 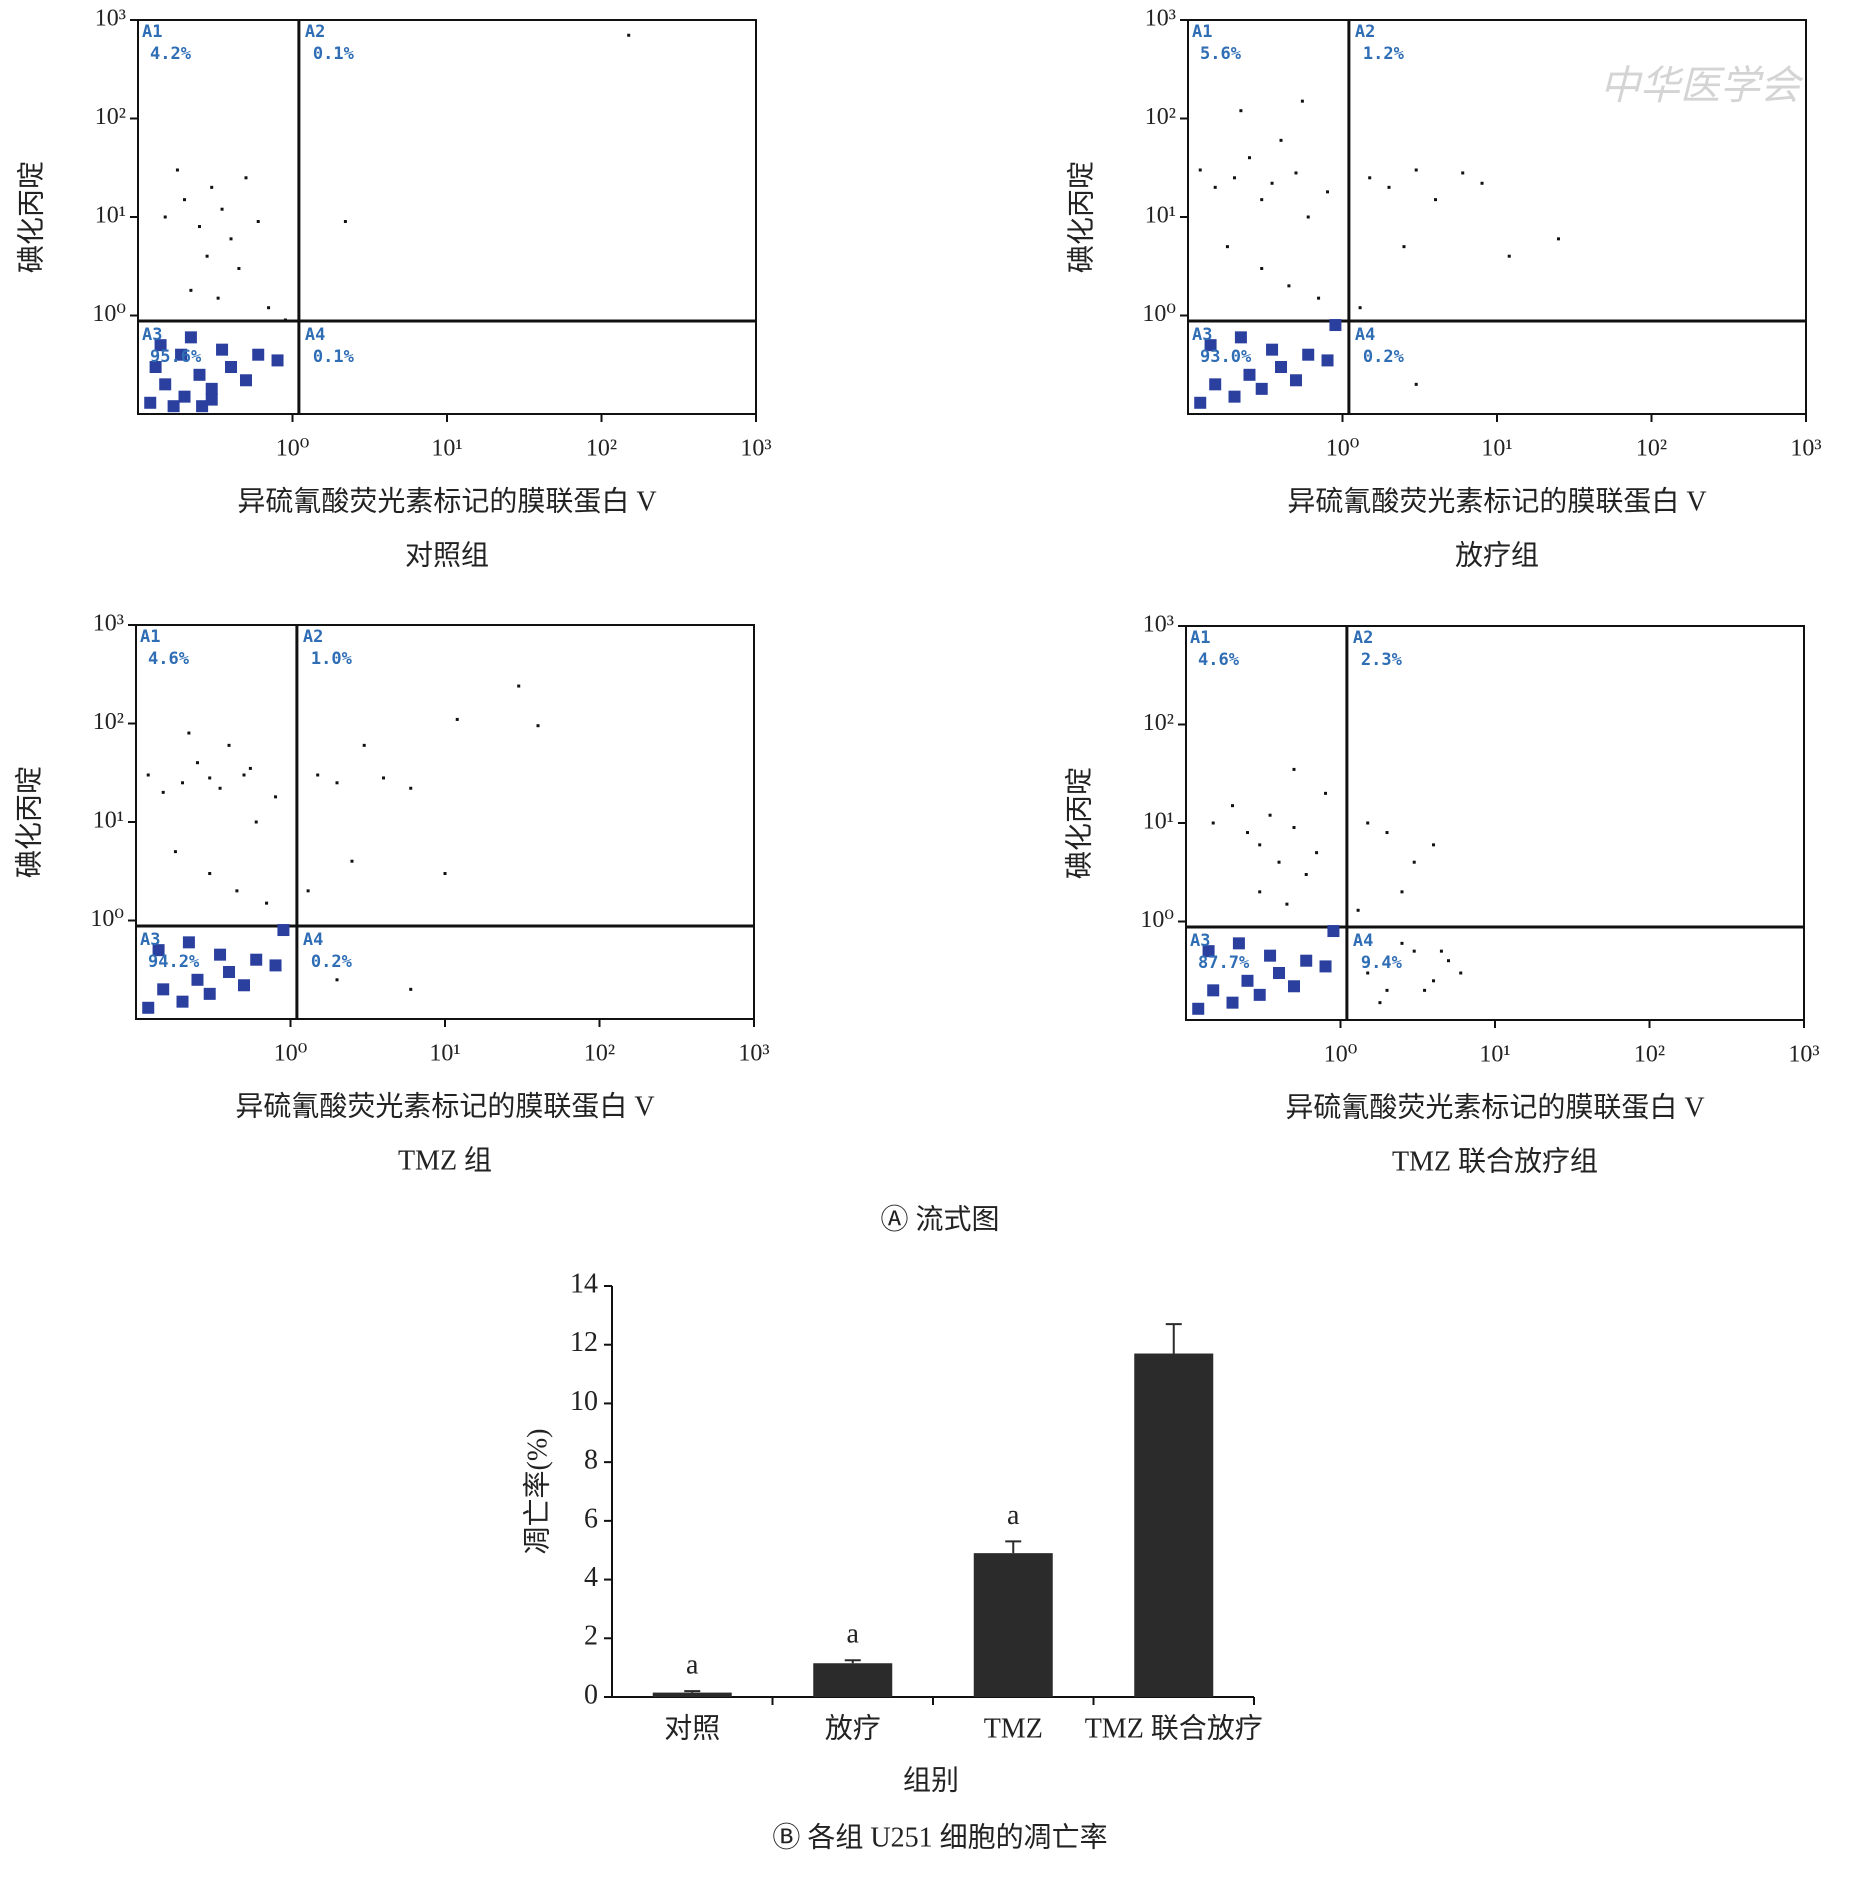 What do you see at coordinates (110, 19) in the screenshot?
I see `y-tick-label: 10³` at bounding box center [110, 19].